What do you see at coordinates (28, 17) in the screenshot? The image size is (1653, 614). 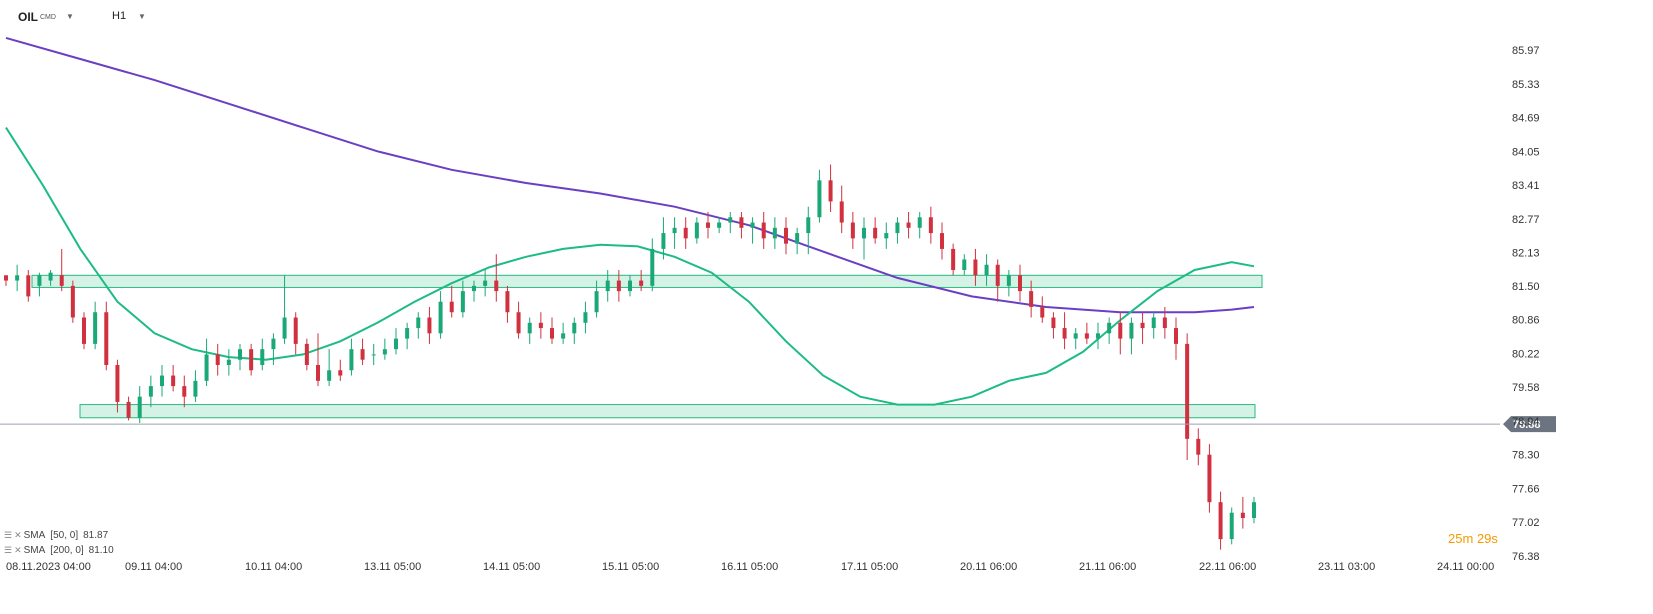 I see `symbol-name: OIL` at bounding box center [28, 17].